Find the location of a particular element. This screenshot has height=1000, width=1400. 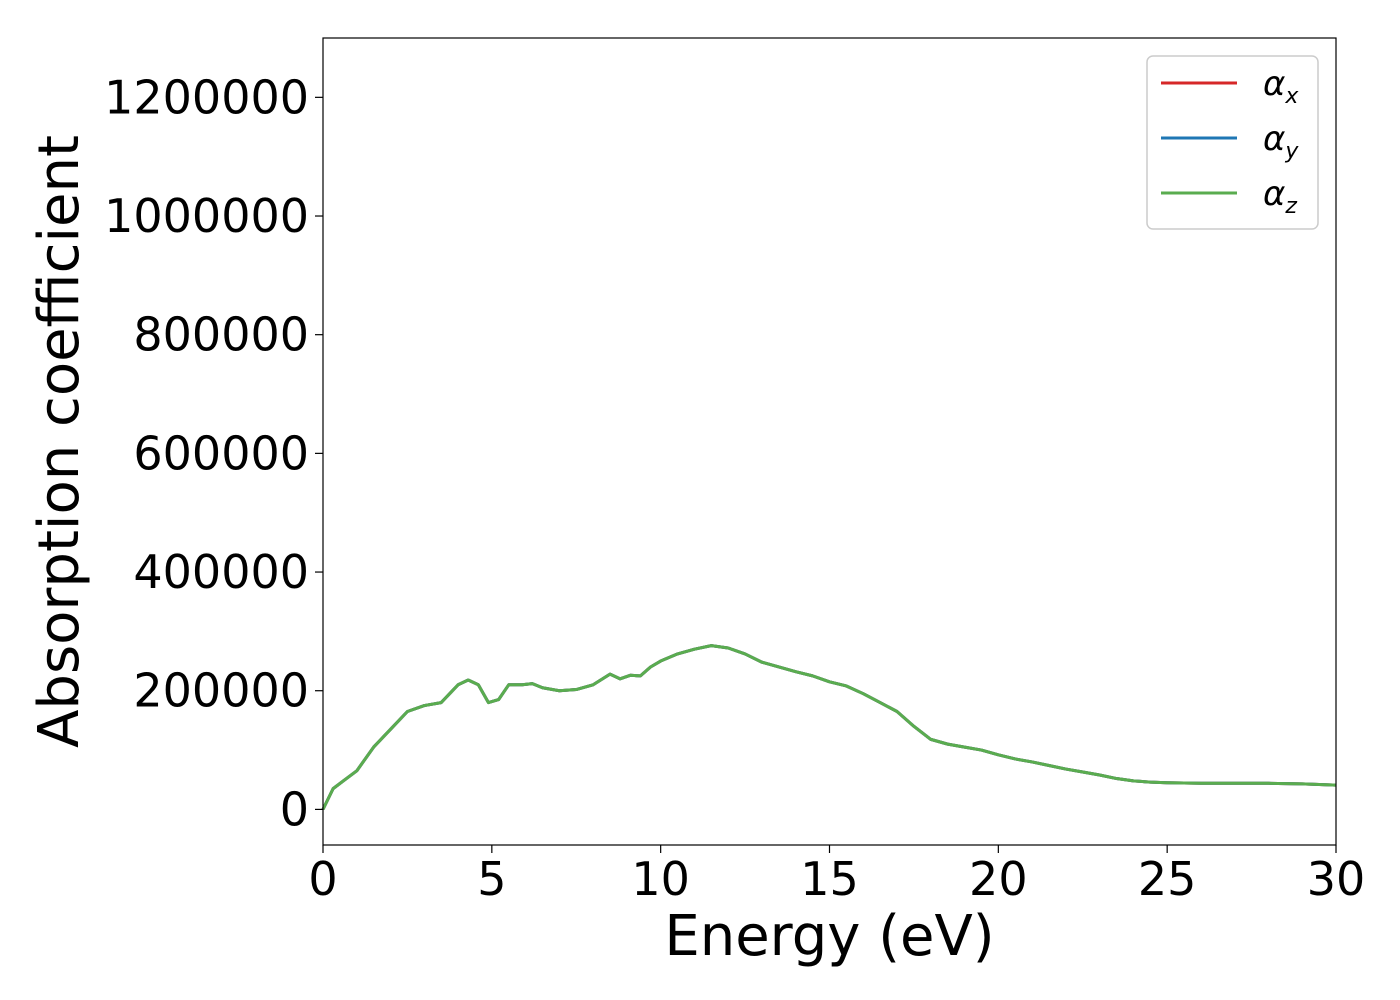

x-tick-label: 20 is located at coordinates (998, 879).